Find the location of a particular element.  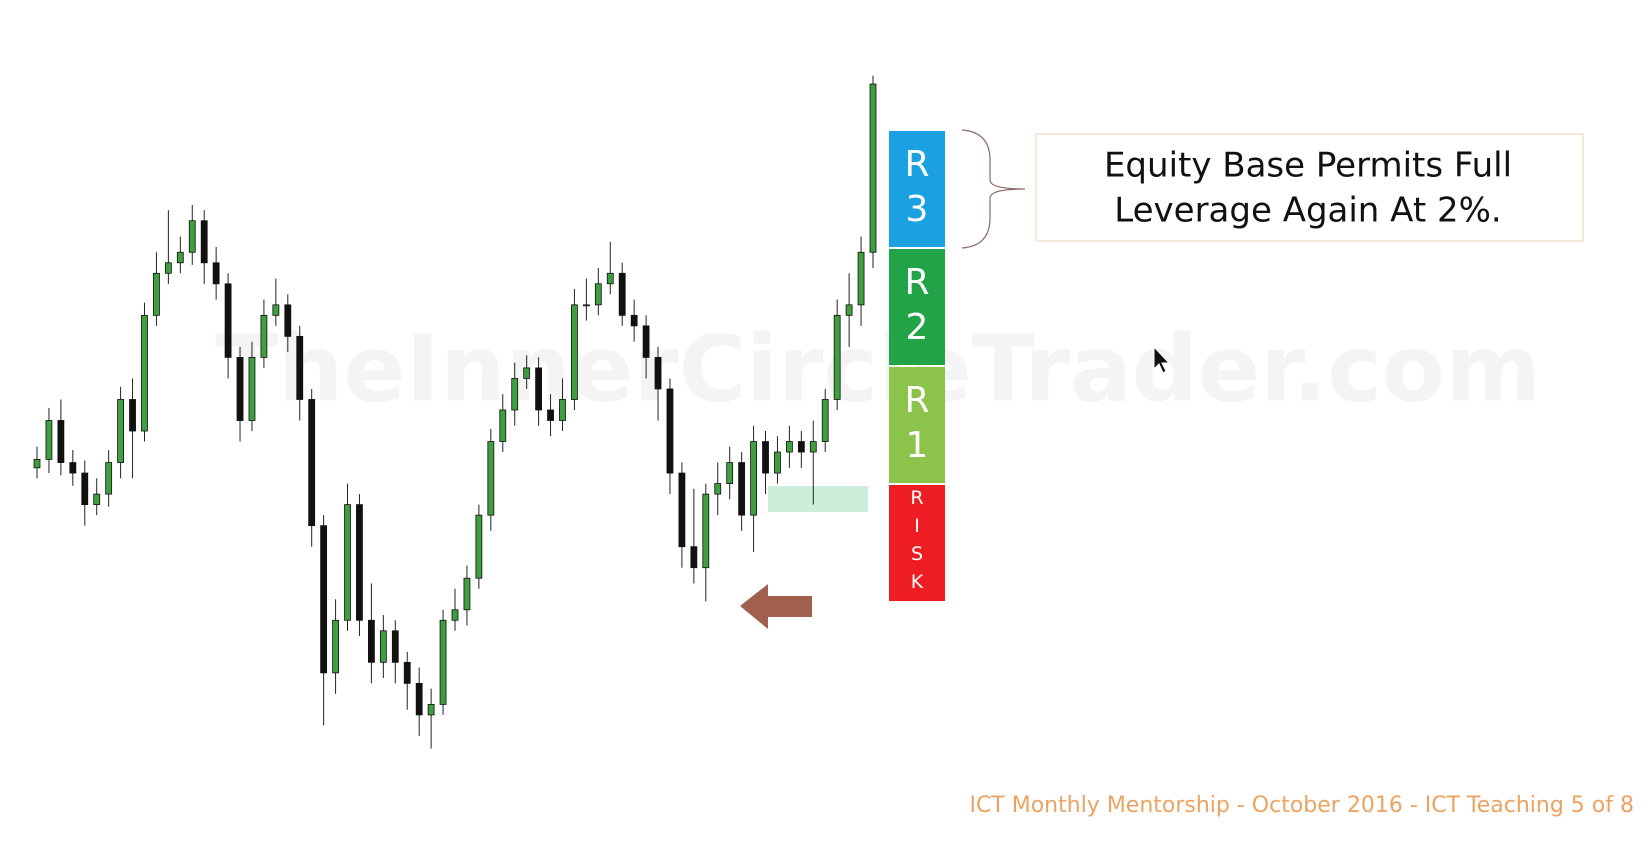

cursor is located at coordinates (1162, 359).